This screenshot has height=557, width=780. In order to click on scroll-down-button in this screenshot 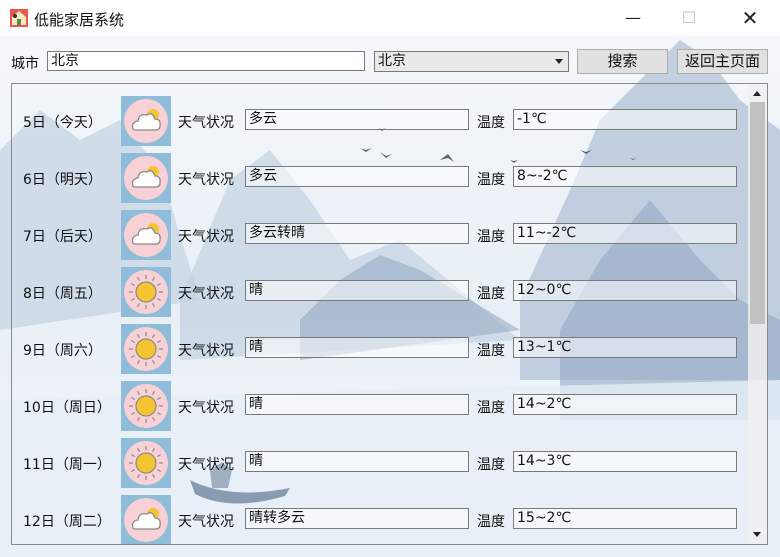, I will do `click(757, 534)`.